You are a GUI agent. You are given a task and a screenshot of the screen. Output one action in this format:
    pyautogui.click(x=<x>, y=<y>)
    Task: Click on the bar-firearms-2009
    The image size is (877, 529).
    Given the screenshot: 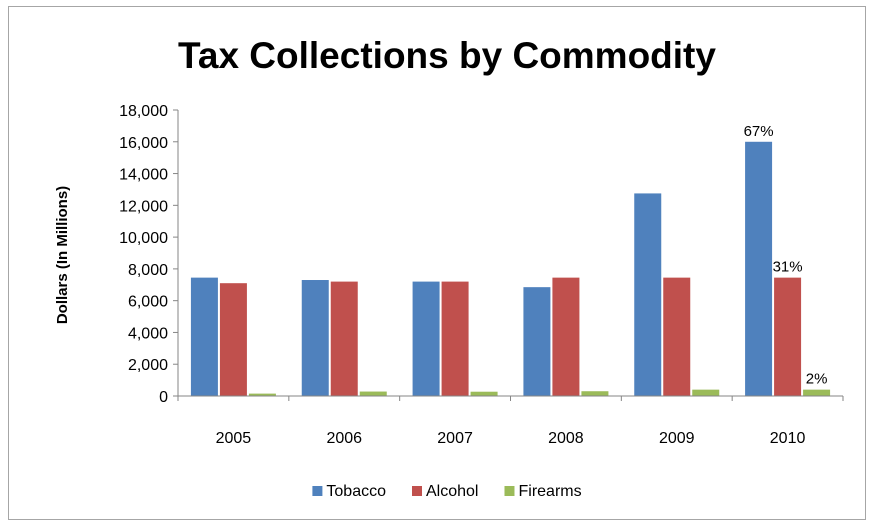 What is the action you would take?
    pyautogui.click(x=706, y=392)
    